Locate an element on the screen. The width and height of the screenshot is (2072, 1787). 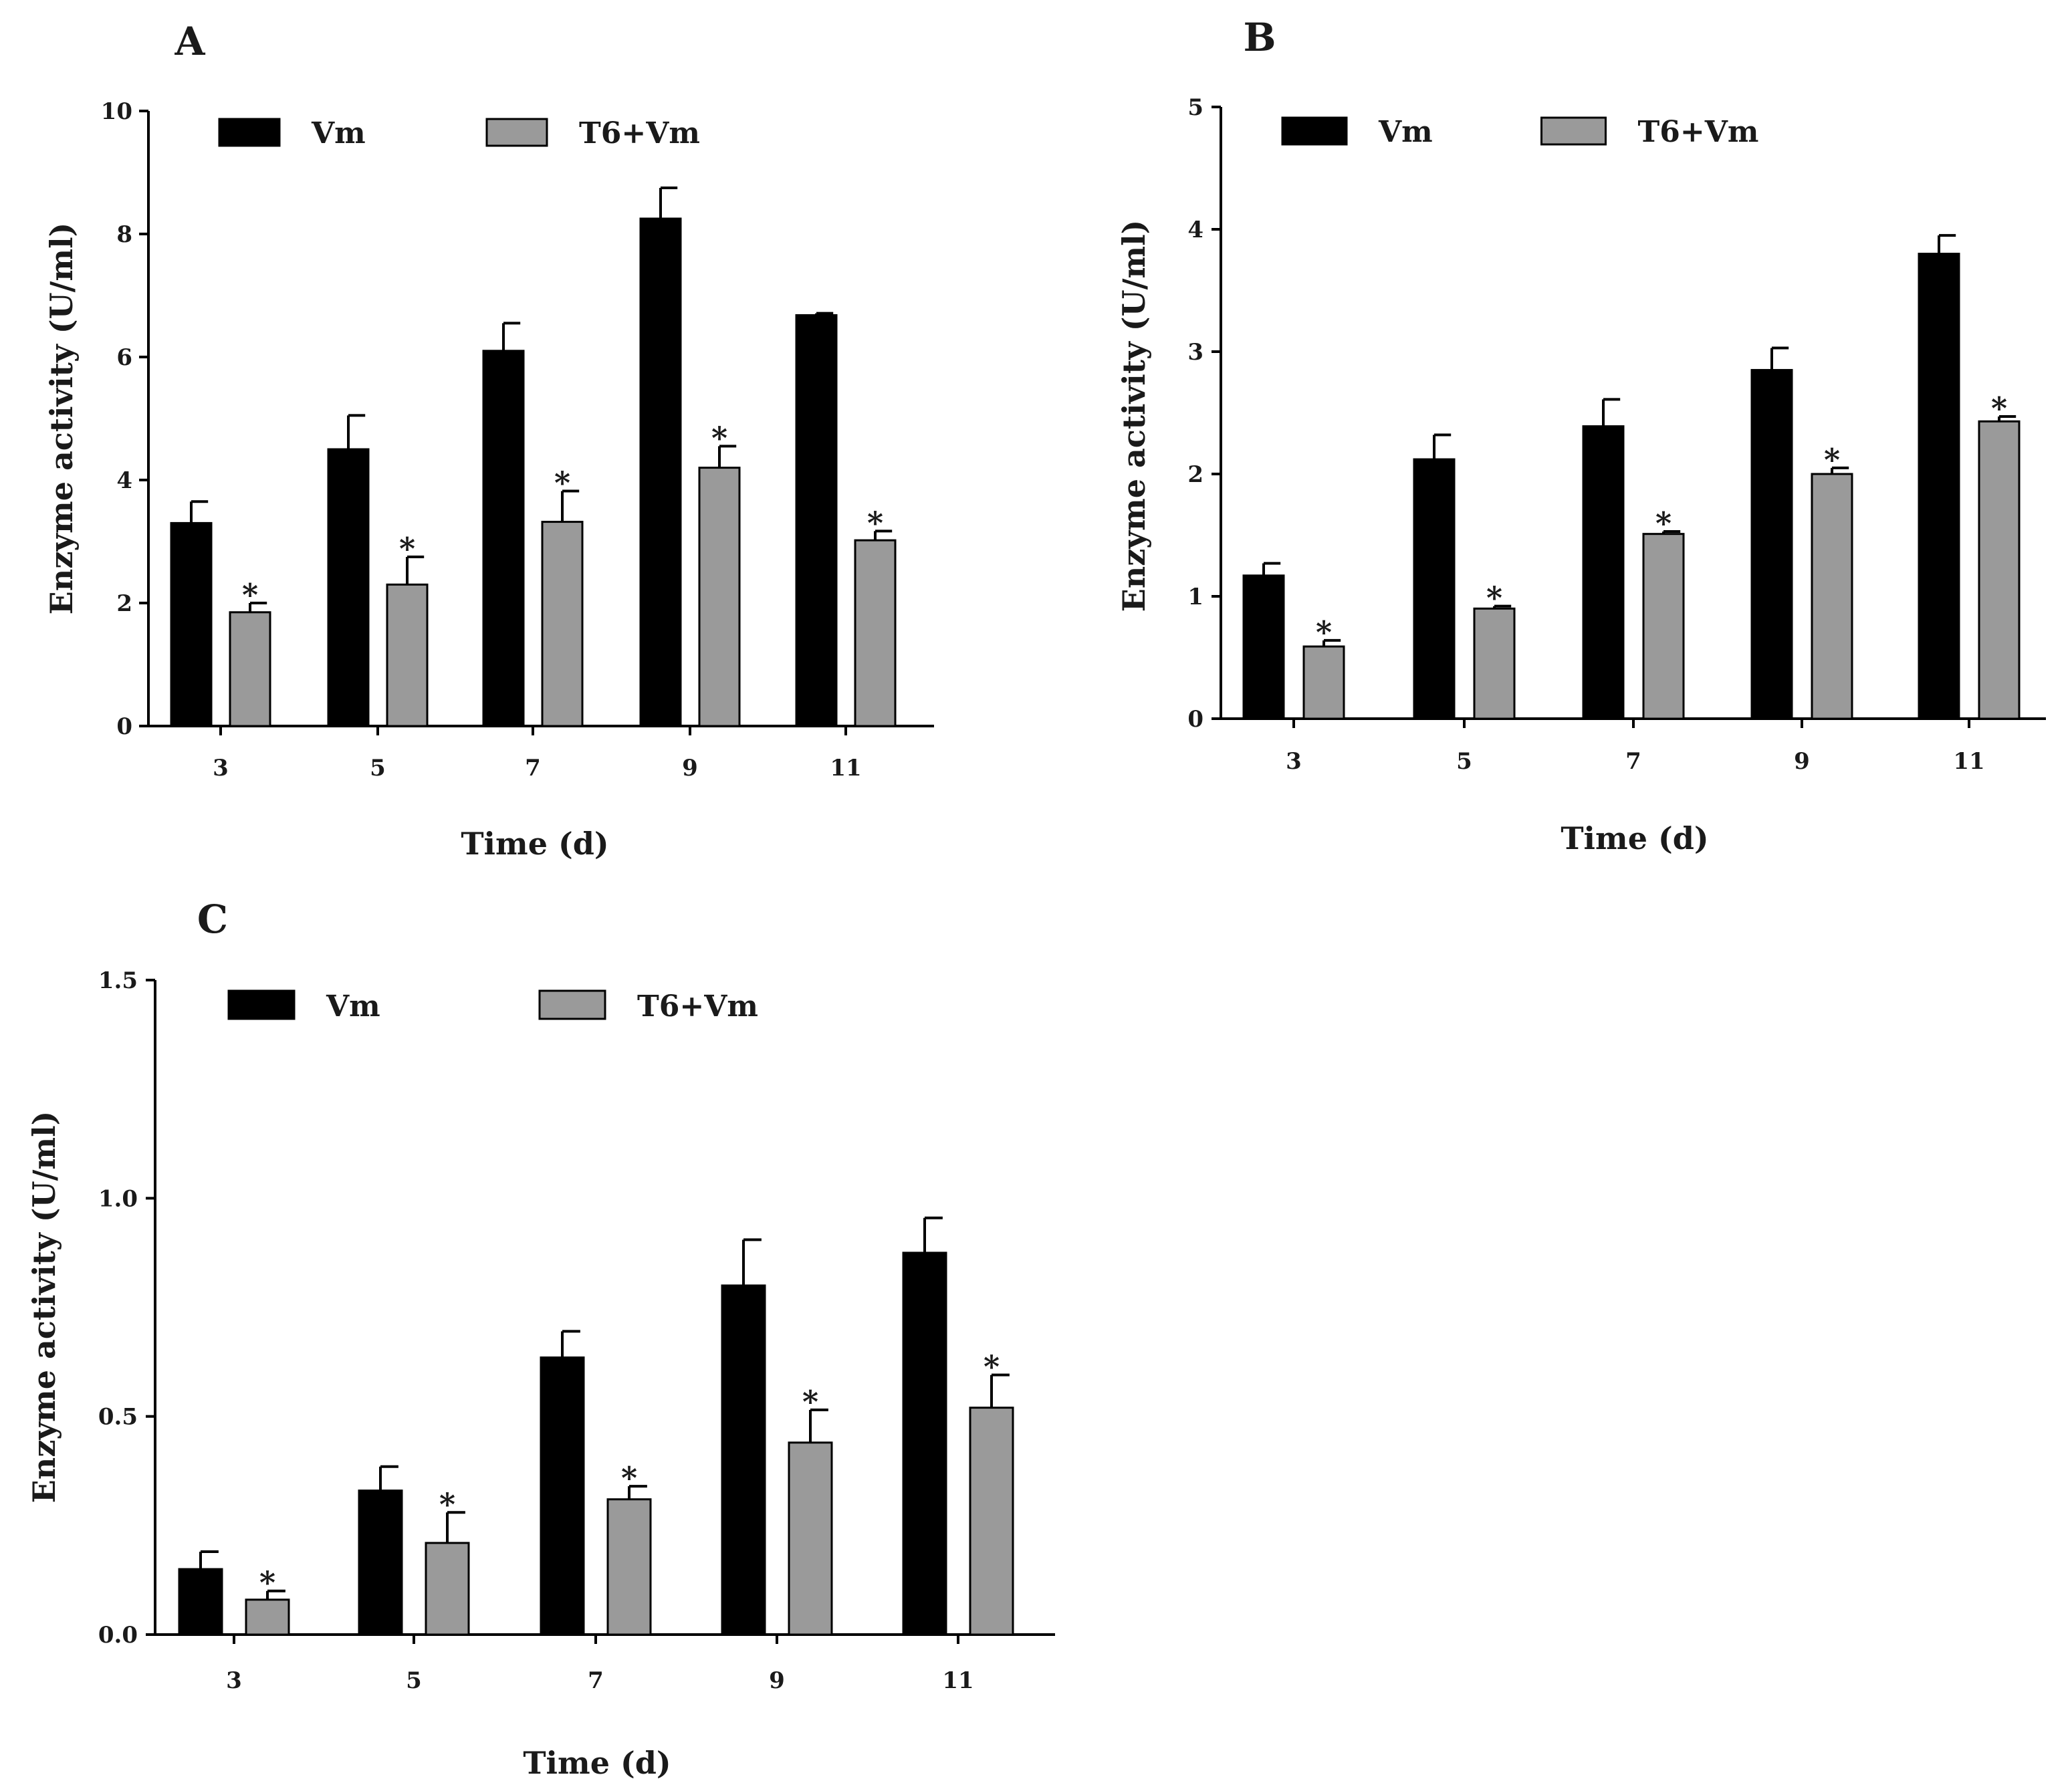
y-tick-label: 0.5 is located at coordinates (118, 1417).